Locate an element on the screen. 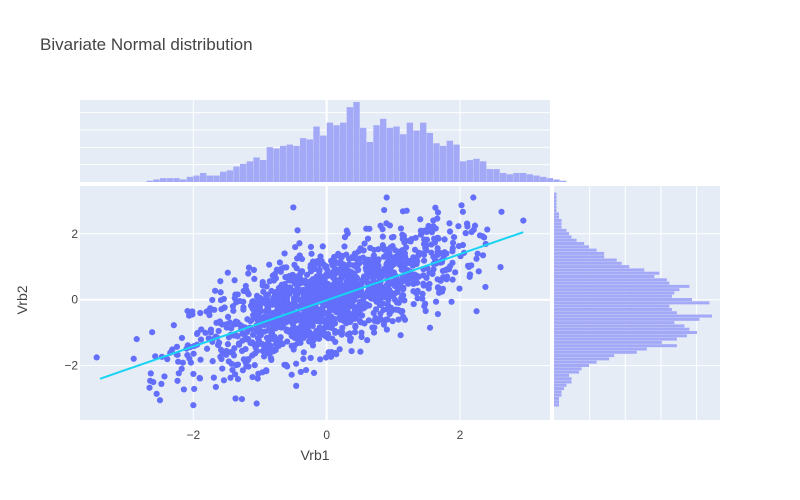 The width and height of the screenshot is (800, 500). y-tick-label-1: 0 is located at coordinates (74, 300).